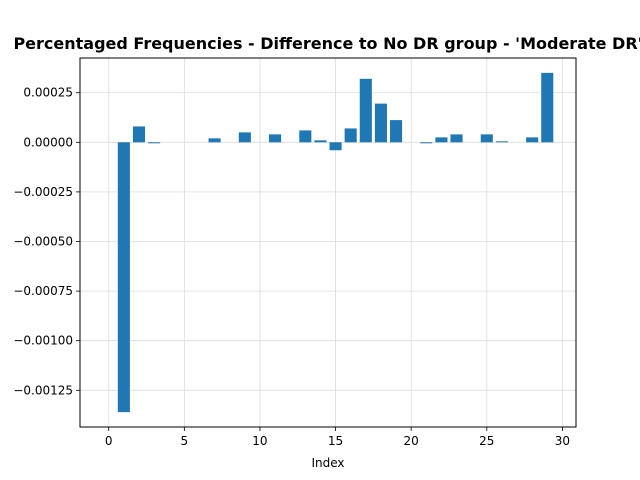 The height and width of the screenshot is (480, 640). What do you see at coordinates (335, 441) in the screenshot?
I see `x-tick-label: 15` at bounding box center [335, 441].